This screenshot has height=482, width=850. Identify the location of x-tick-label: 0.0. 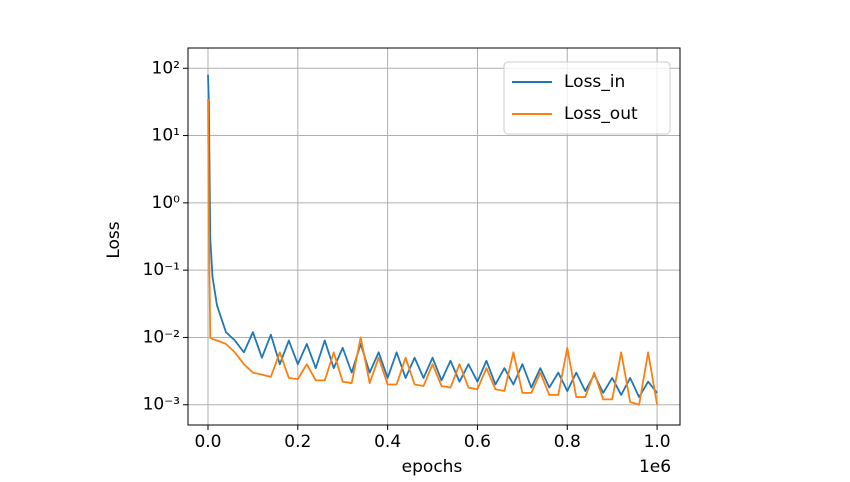
(207, 442).